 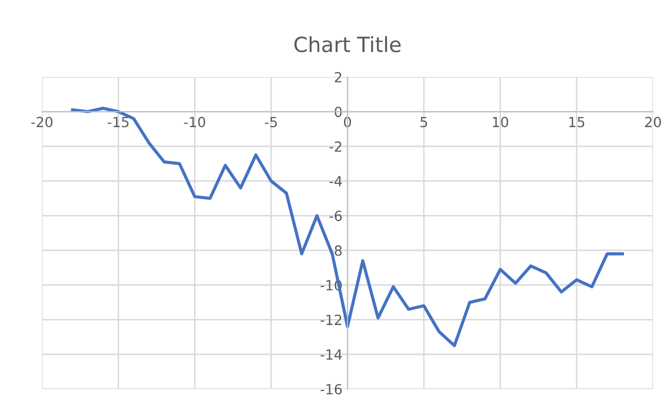 I want to click on y-tick-label: 2, so click(x=338, y=77).